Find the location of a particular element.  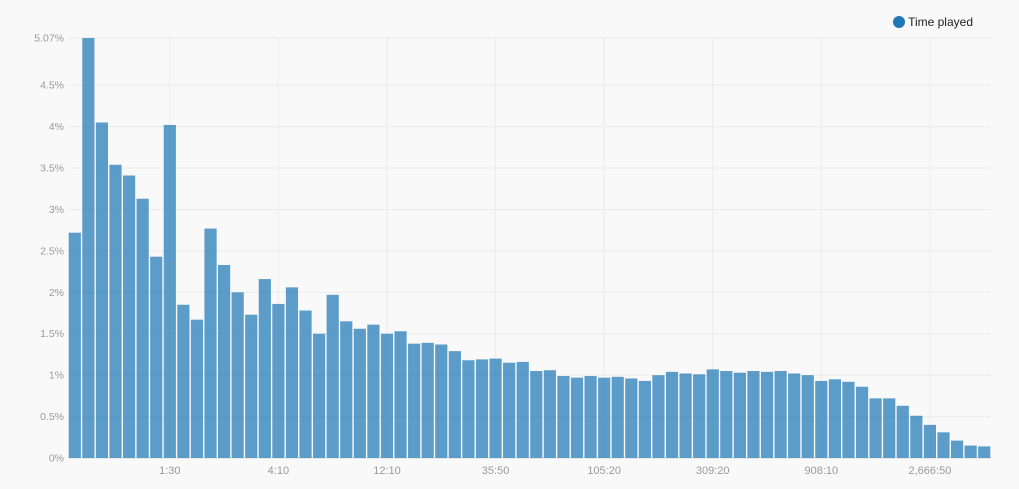

y-tick-label: 3% is located at coordinates (56, 210).